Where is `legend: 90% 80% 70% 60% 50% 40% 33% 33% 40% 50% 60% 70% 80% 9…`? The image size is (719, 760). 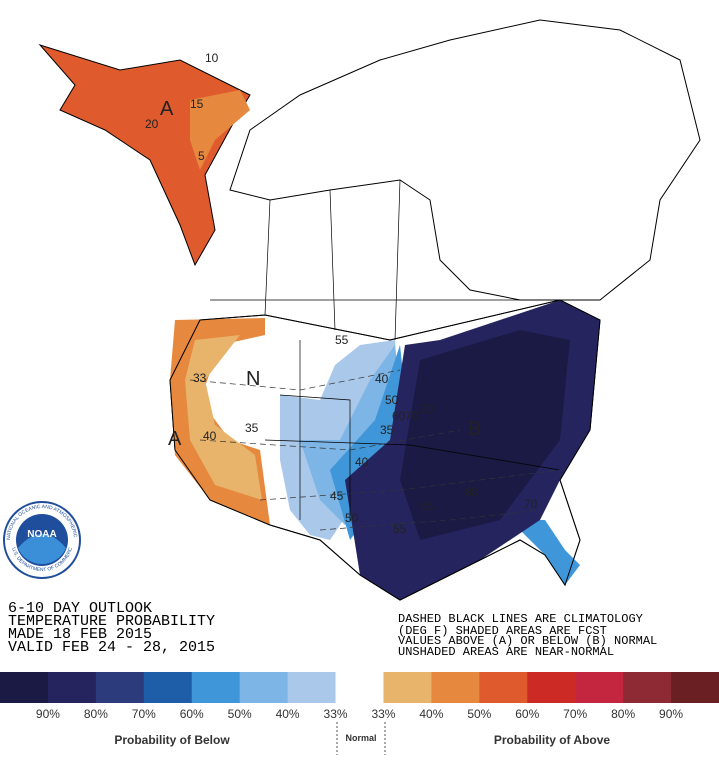
legend: 90% 80% 70% 60% 50% 40% 33% 33% 40% 50% 60% 70% 80% 9… is located at coordinates (359, 696).